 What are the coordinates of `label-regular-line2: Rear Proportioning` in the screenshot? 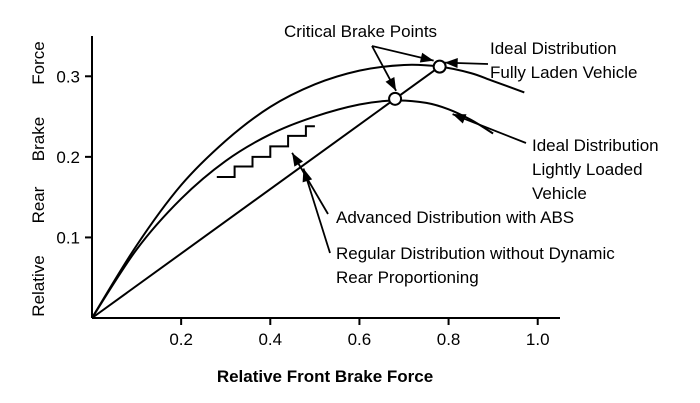 It's located at (407, 277).